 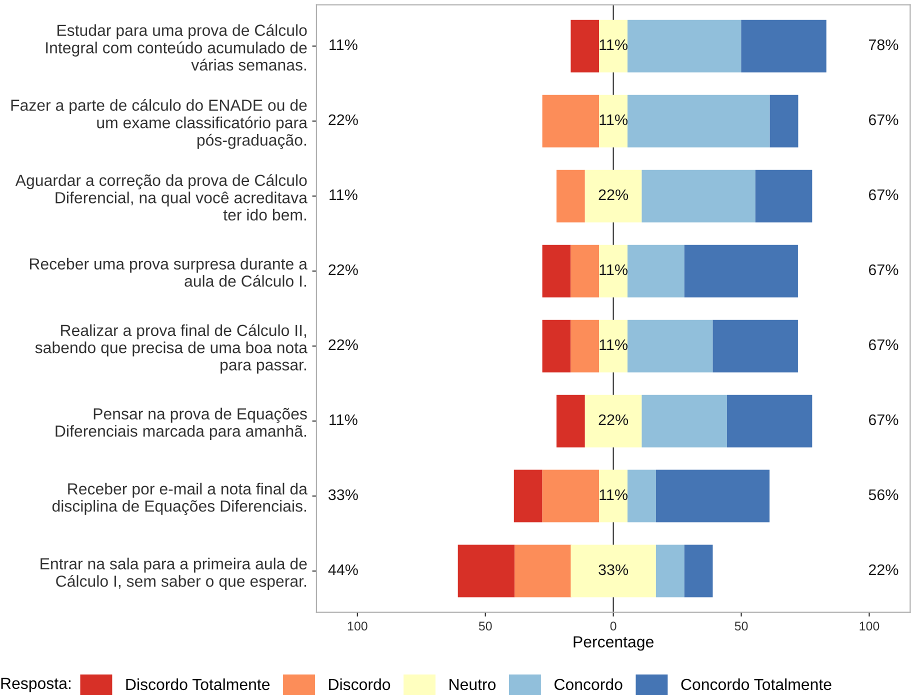 What do you see at coordinates (883, 494) in the screenshot?
I see `annotation: 56%` at bounding box center [883, 494].